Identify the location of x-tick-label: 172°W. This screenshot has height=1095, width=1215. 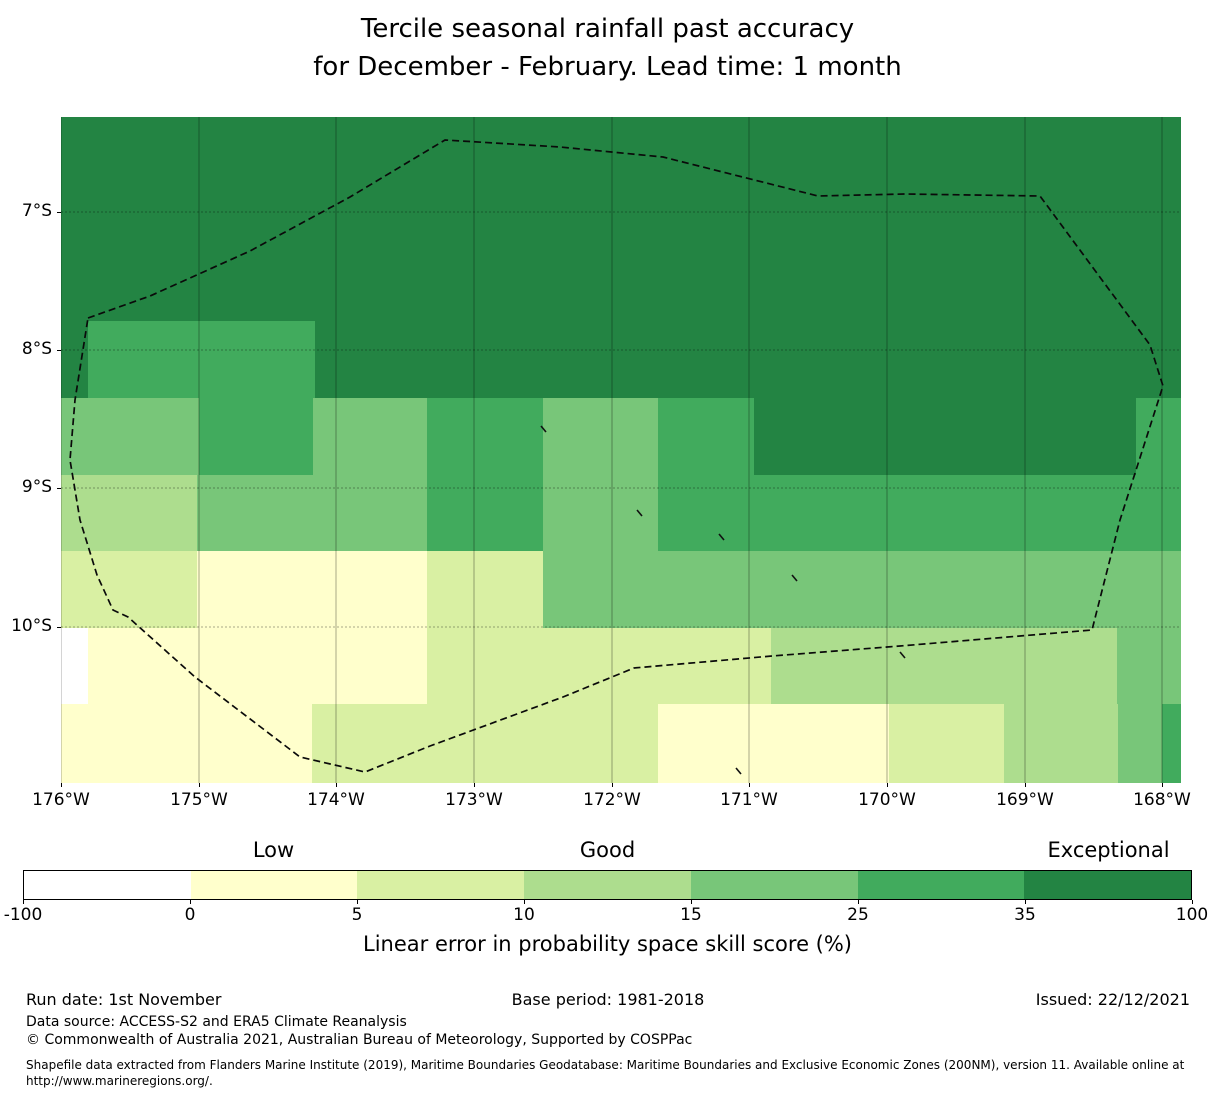
(612, 800).